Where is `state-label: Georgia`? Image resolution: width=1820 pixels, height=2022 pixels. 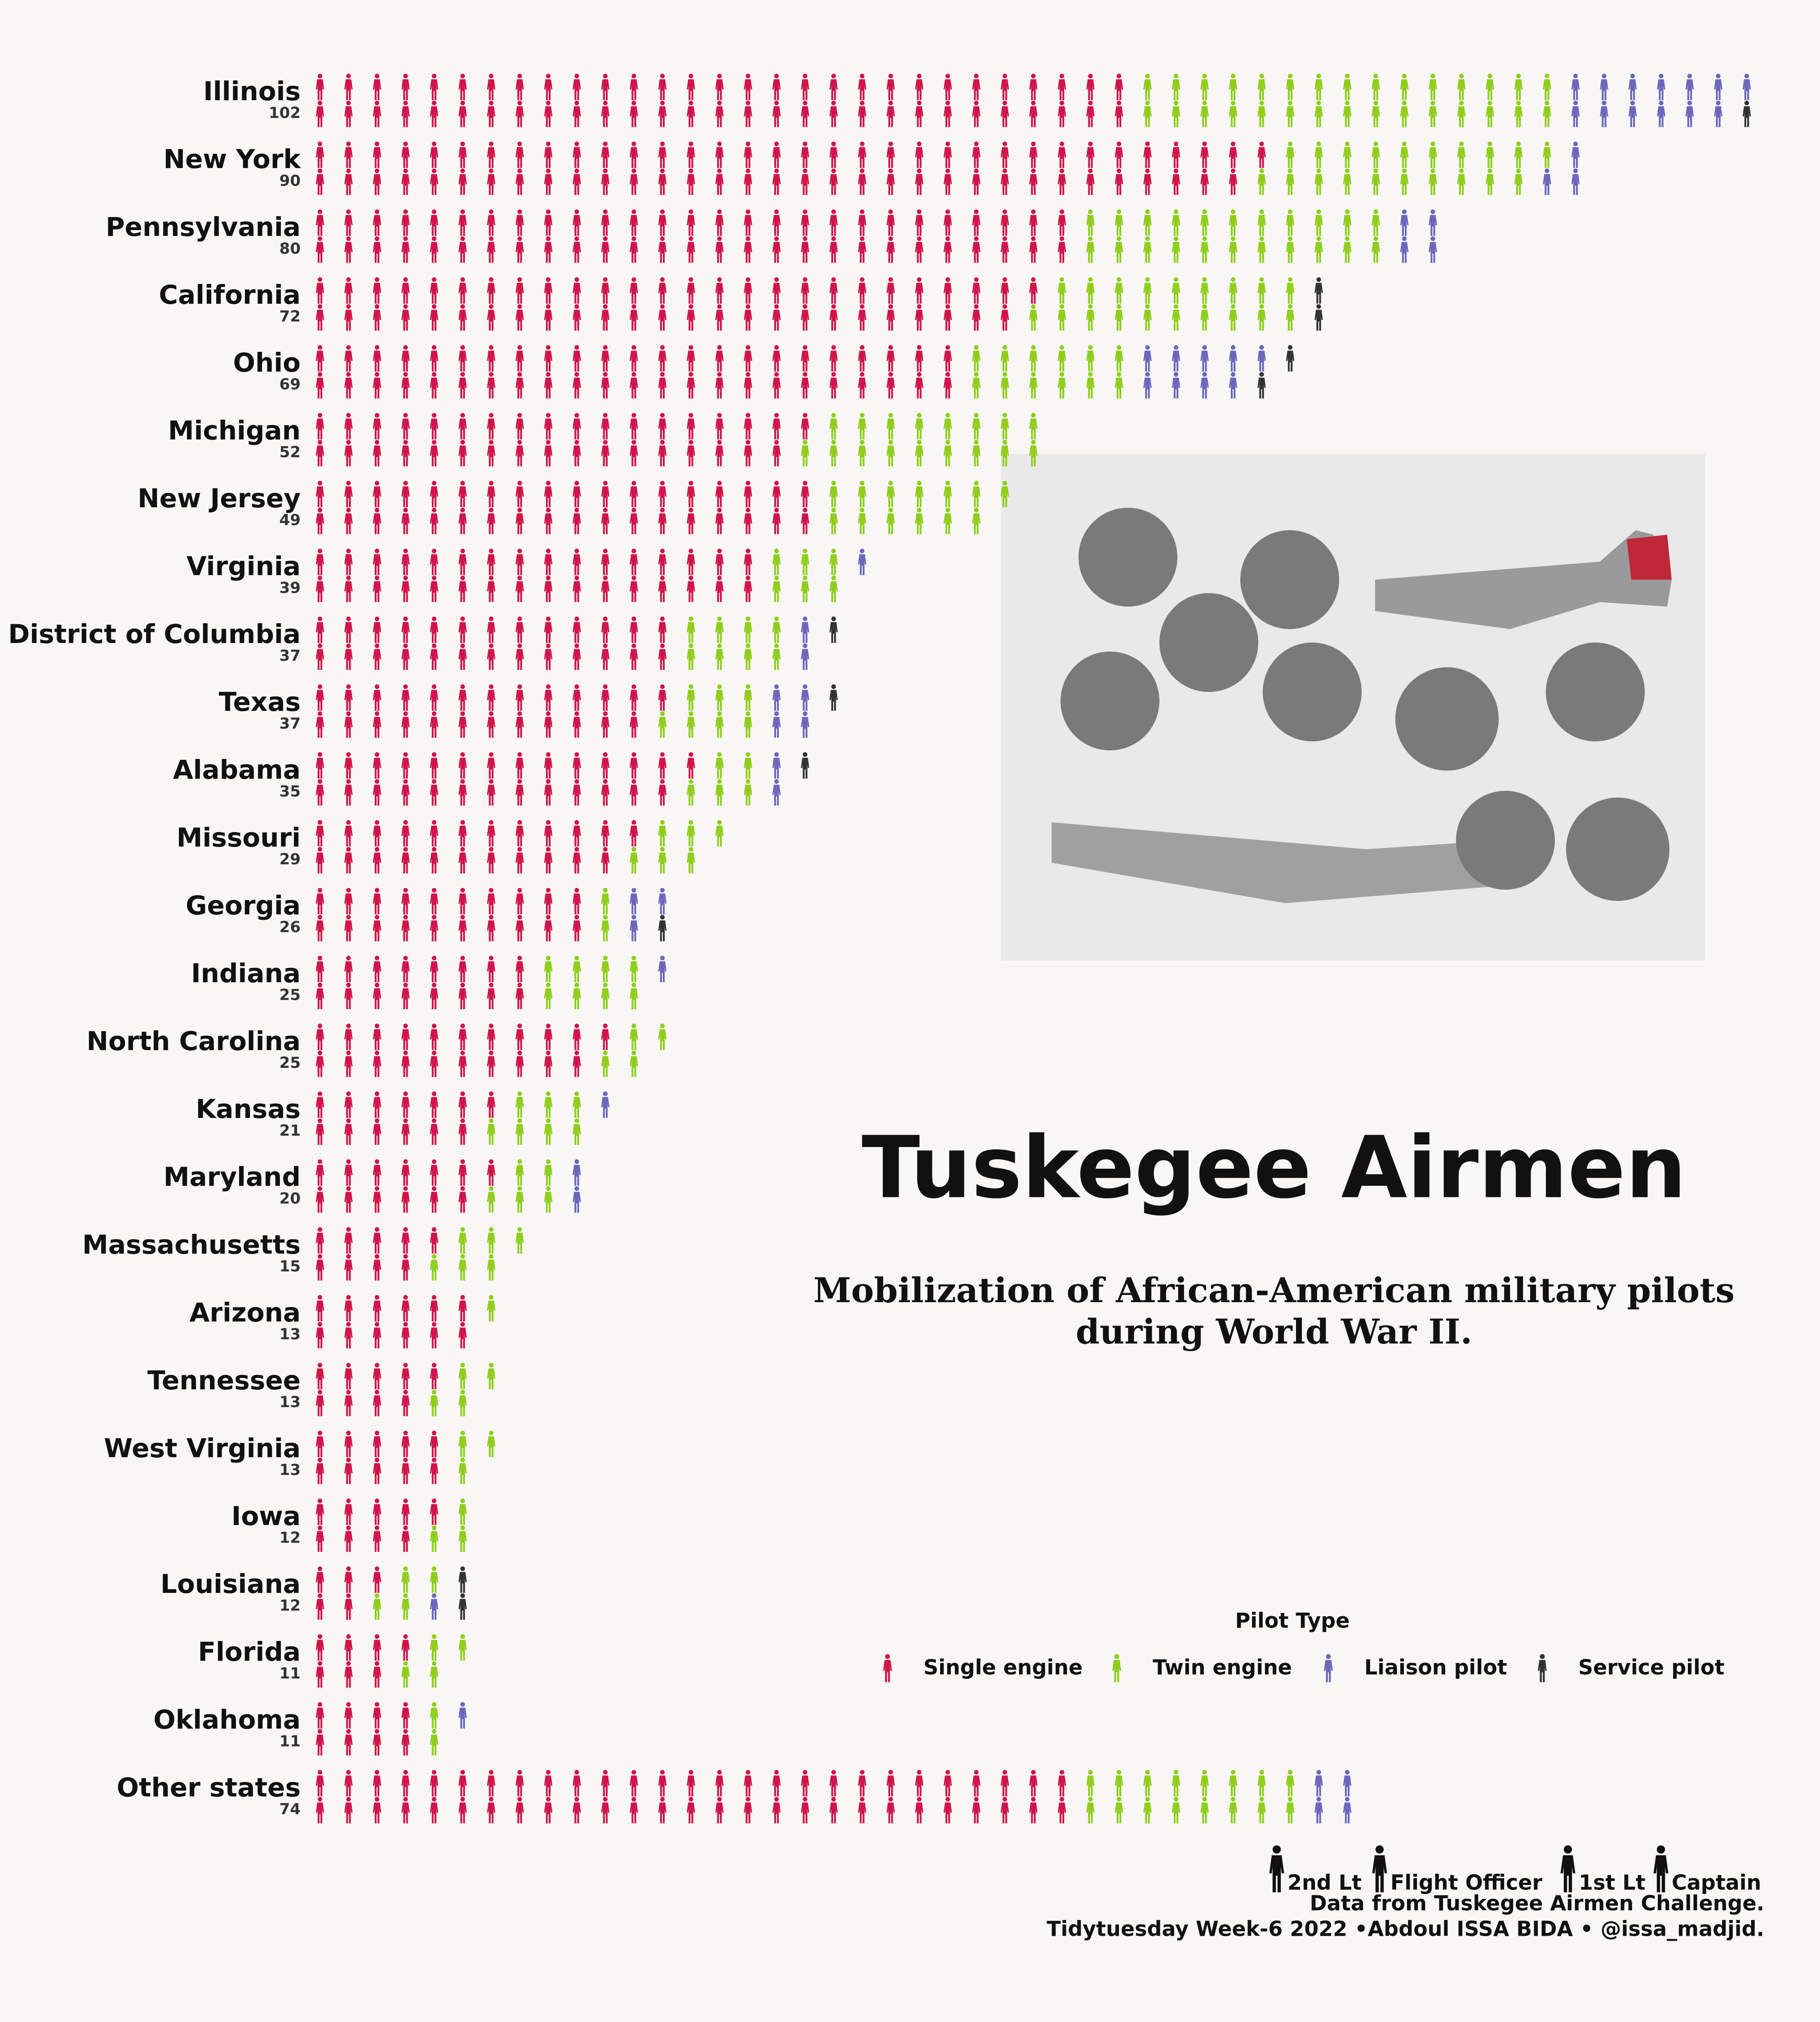
state-label: Georgia is located at coordinates (244, 905).